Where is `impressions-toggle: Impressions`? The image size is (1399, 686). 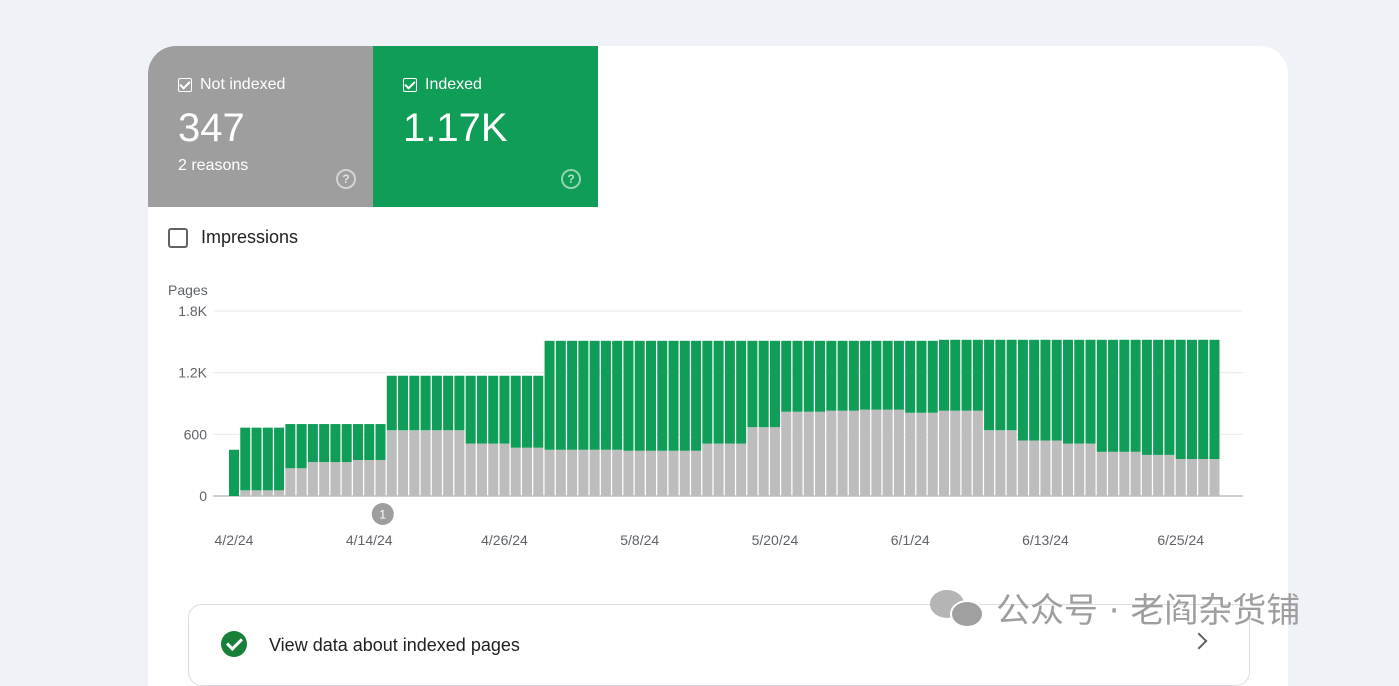 impressions-toggle: Impressions is located at coordinates (233, 237).